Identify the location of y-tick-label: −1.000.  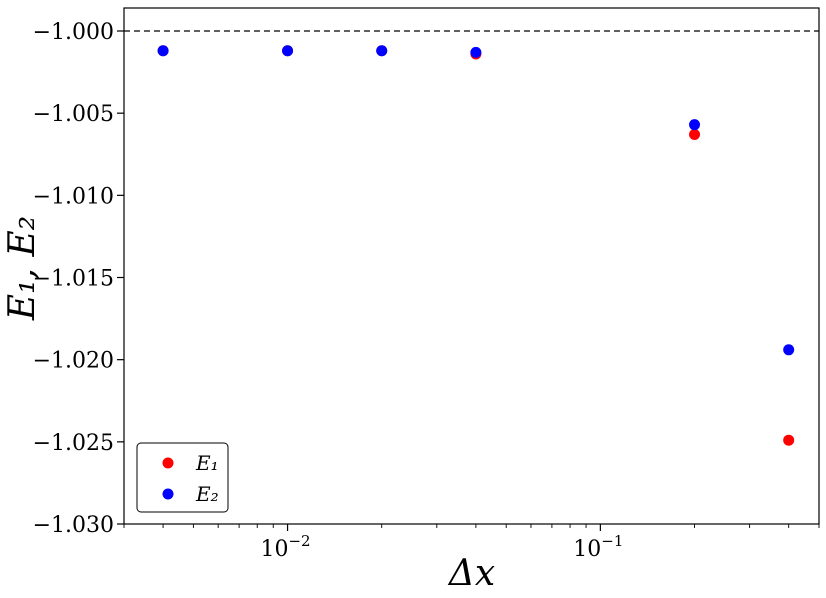
(73, 32).